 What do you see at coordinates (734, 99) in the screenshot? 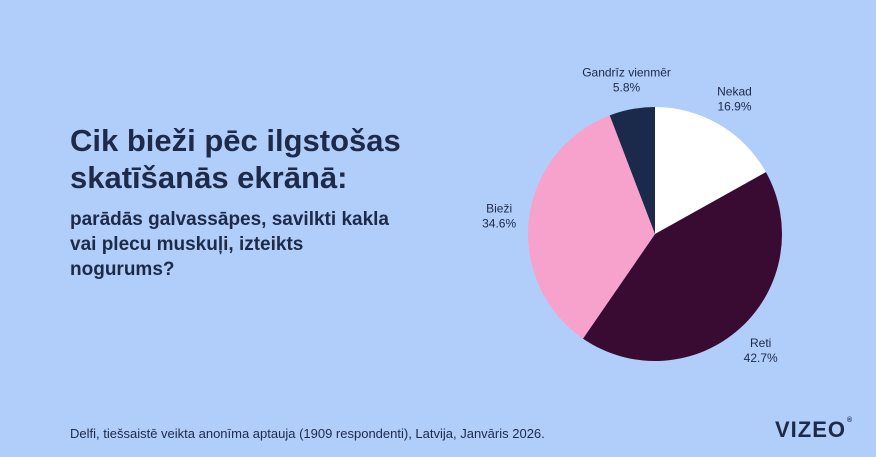
I see `slice-label-0: Nekad 16.9%` at bounding box center [734, 99].